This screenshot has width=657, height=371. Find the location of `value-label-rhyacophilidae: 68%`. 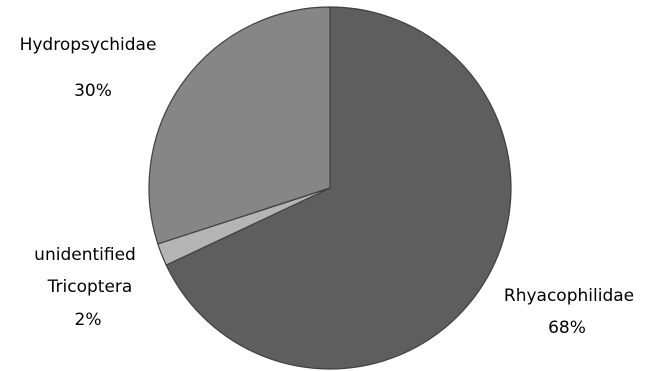

value-label-rhyacophilidae: 68% is located at coordinates (567, 328).